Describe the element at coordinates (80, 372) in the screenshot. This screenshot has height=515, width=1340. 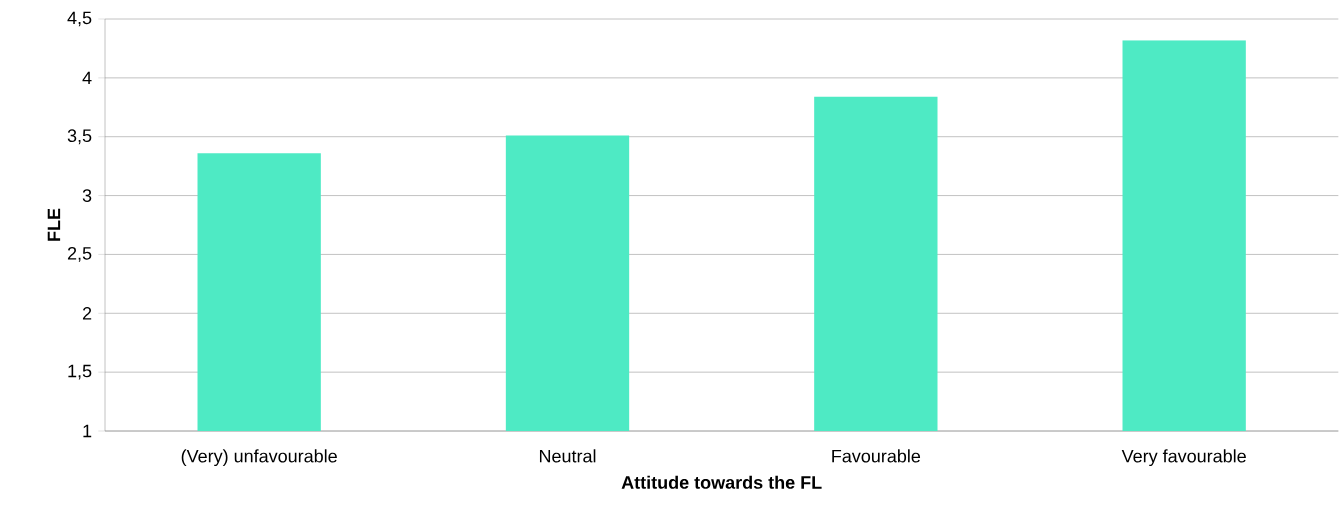
I see `y-tick-label: 1,5` at that location.